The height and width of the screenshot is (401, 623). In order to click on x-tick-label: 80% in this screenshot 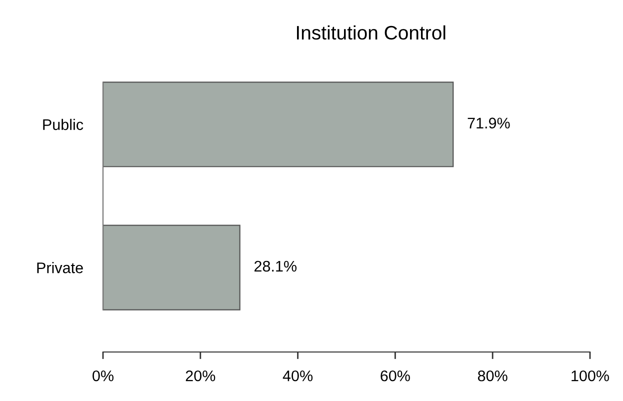, I will do `click(493, 376)`.